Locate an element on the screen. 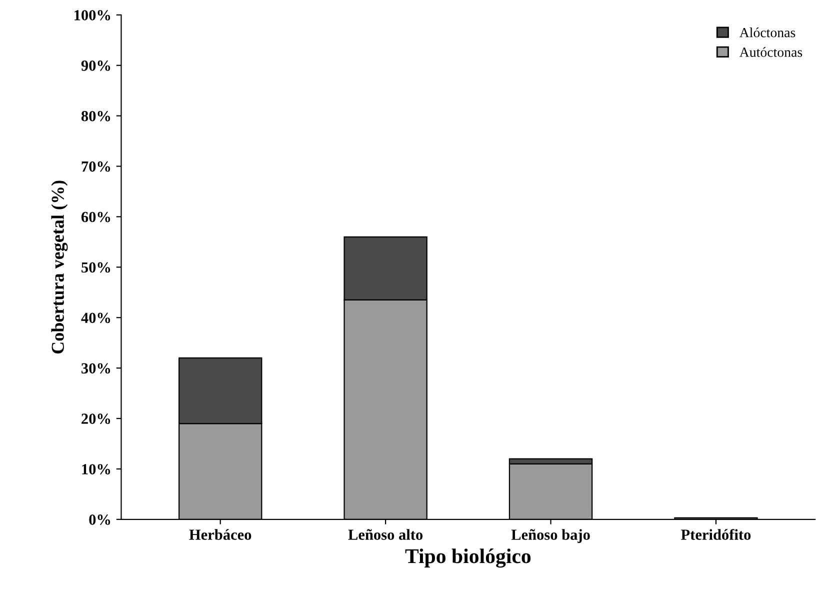 The width and height of the screenshot is (836, 597). x-tick-label: Leñoso alto is located at coordinates (385, 534).